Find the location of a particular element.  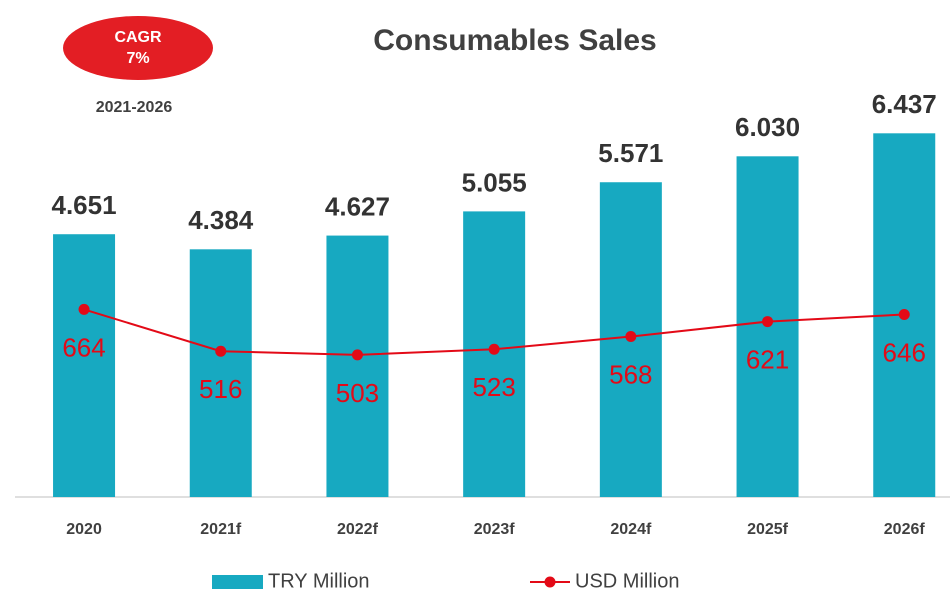

bar-label: 4.651 is located at coordinates (84, 205).